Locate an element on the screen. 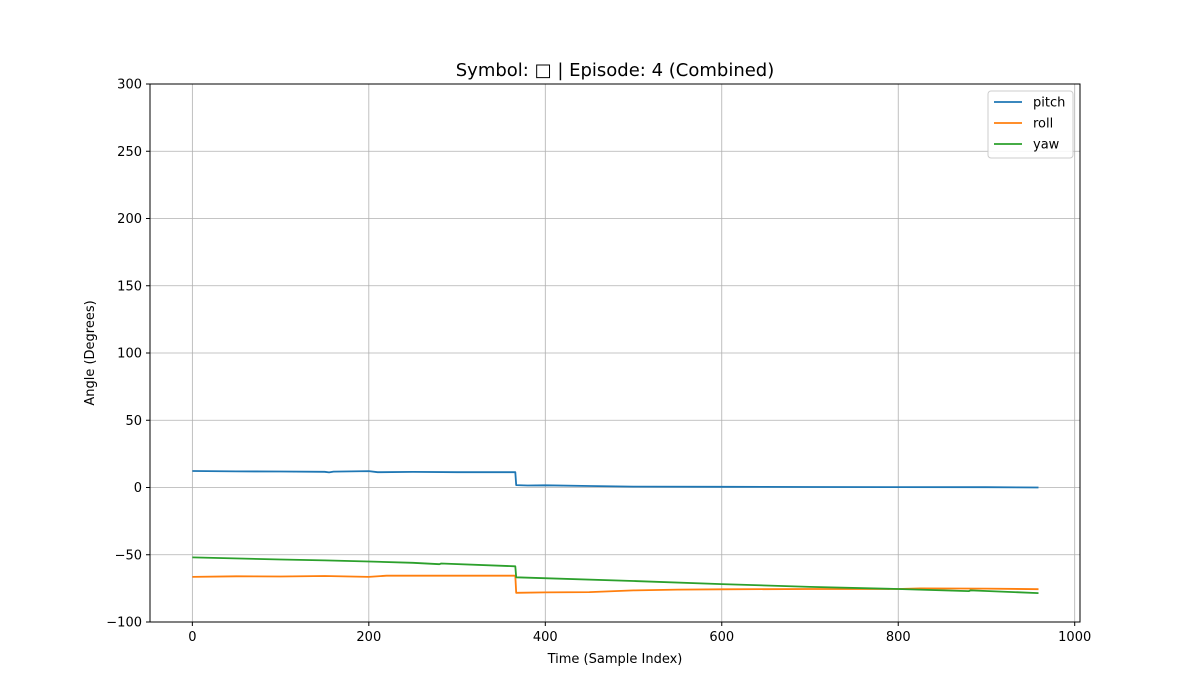 The height and width of the screenshot is (700, 1200). legend-label-pitch: pitch is located at coordinates (1049, 103).